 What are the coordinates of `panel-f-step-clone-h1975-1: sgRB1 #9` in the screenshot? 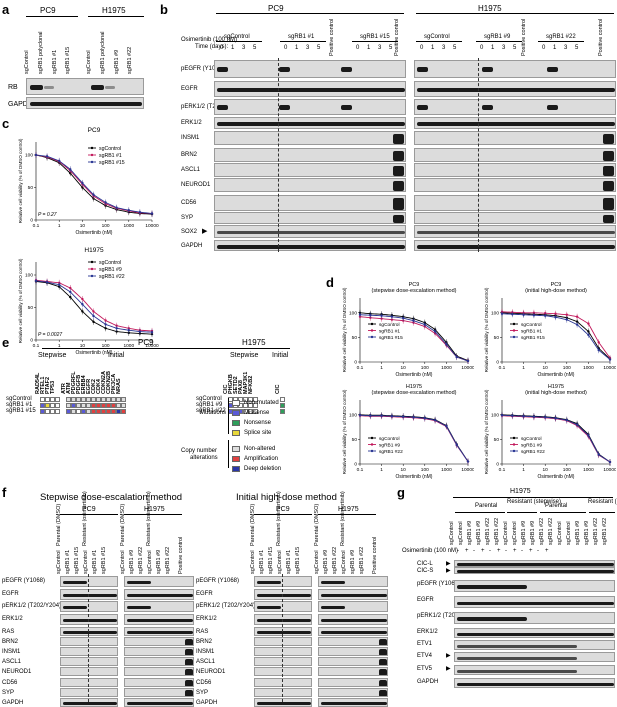 It's located at (132, 561).